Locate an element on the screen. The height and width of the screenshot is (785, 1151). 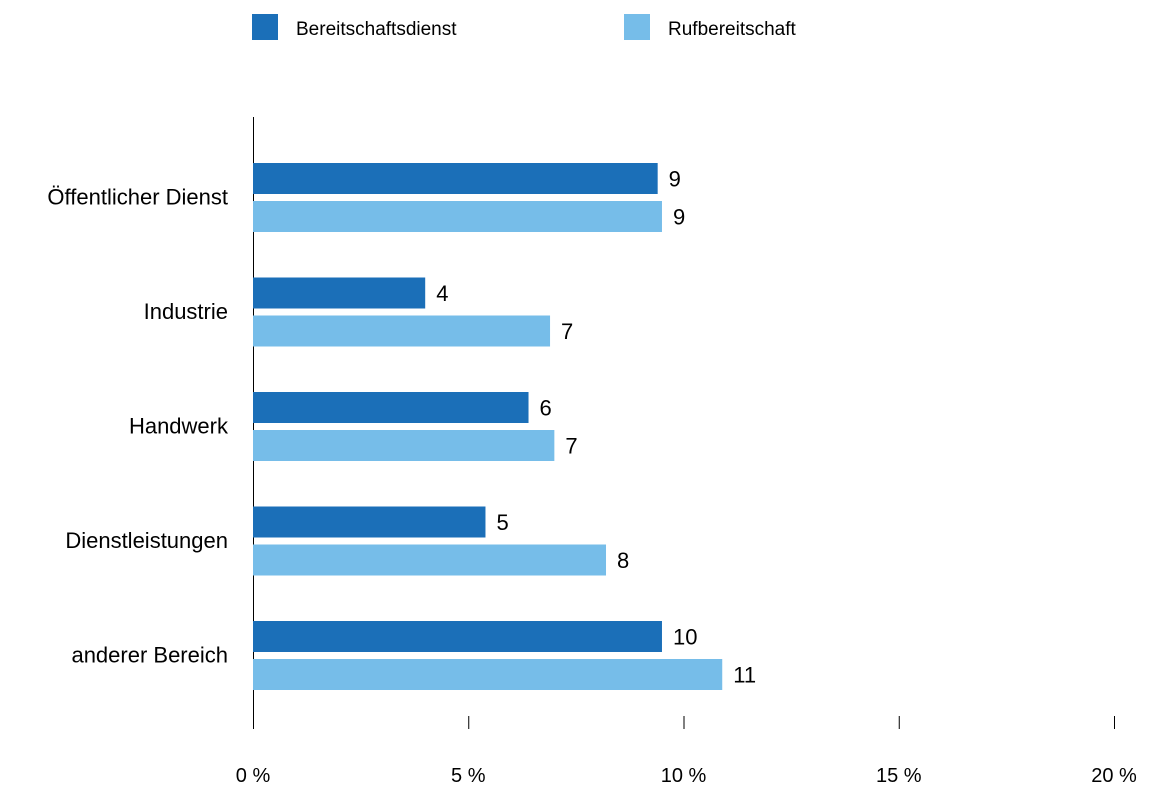
bar-bereitschaftsdienst-handwerk is located at coordinates (391, 407).